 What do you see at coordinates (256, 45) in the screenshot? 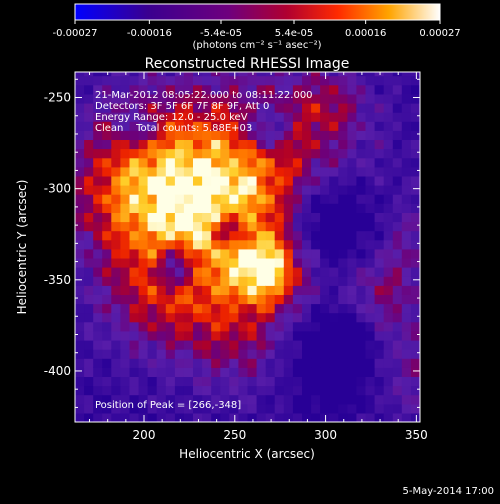
I see `colorbar-units: (photons cm⁻² s⁻¹ asec⁻²)` at bounding box center [256, 45].